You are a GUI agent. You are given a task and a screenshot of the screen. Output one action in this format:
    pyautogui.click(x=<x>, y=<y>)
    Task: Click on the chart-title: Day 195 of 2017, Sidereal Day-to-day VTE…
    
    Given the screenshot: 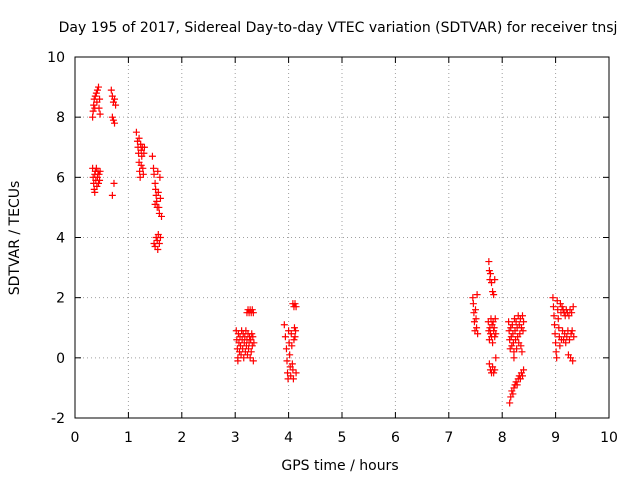 What is the action you would take?
    pyautogui.click(x=338, y=28)
    